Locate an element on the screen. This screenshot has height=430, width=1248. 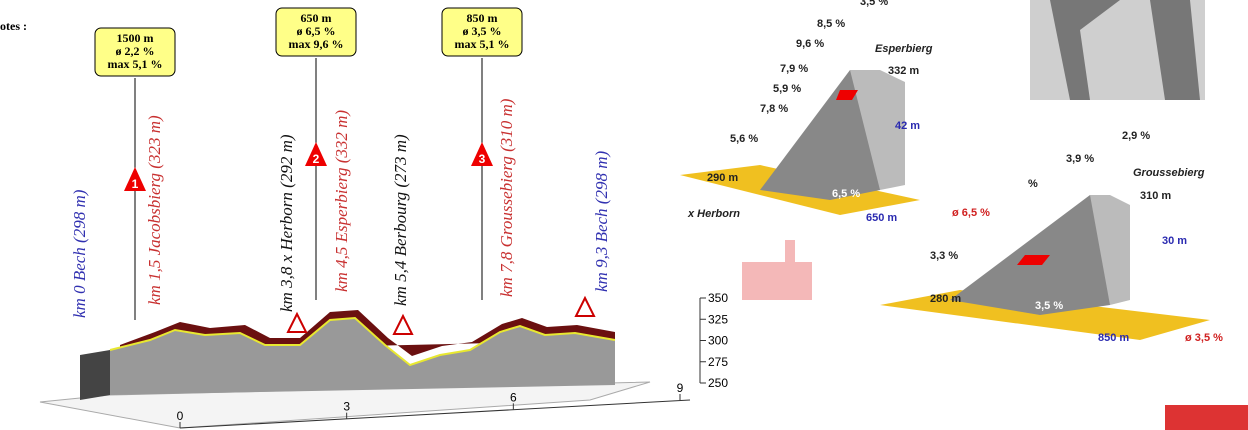
x-tick-label: 6 is located at coordinates (513, 397).